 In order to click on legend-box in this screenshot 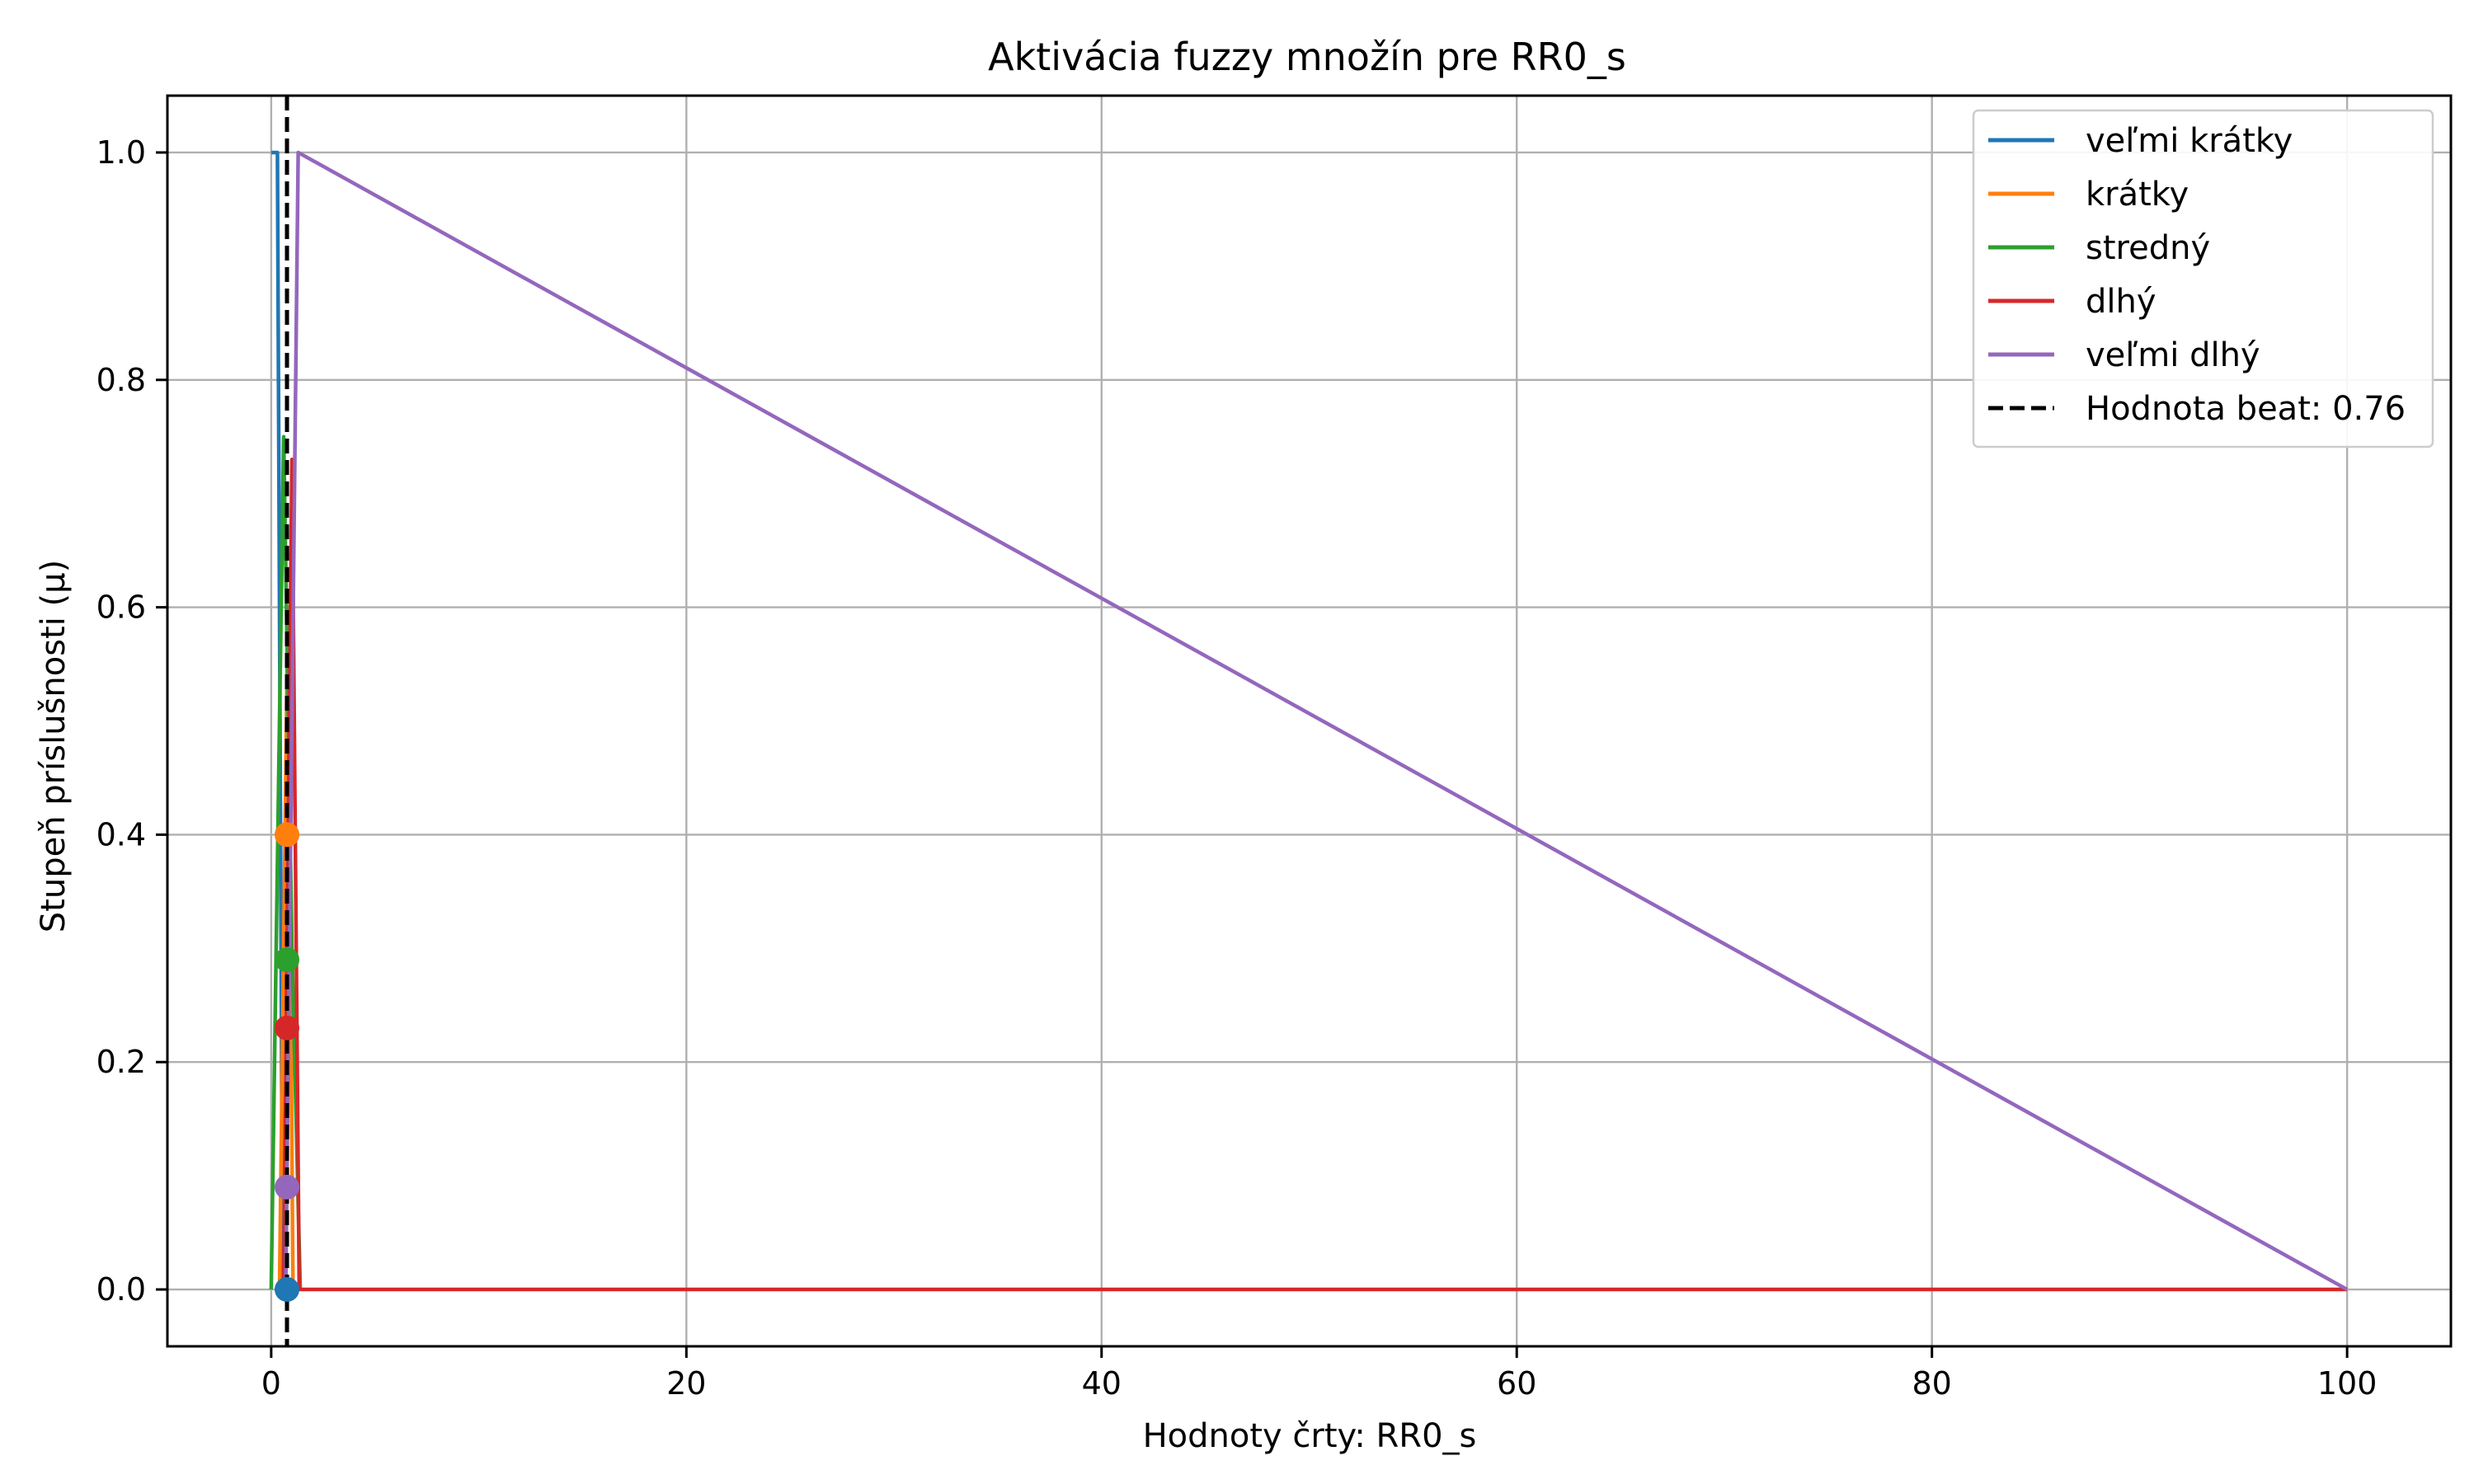, I will do `click(2203, 278)`.